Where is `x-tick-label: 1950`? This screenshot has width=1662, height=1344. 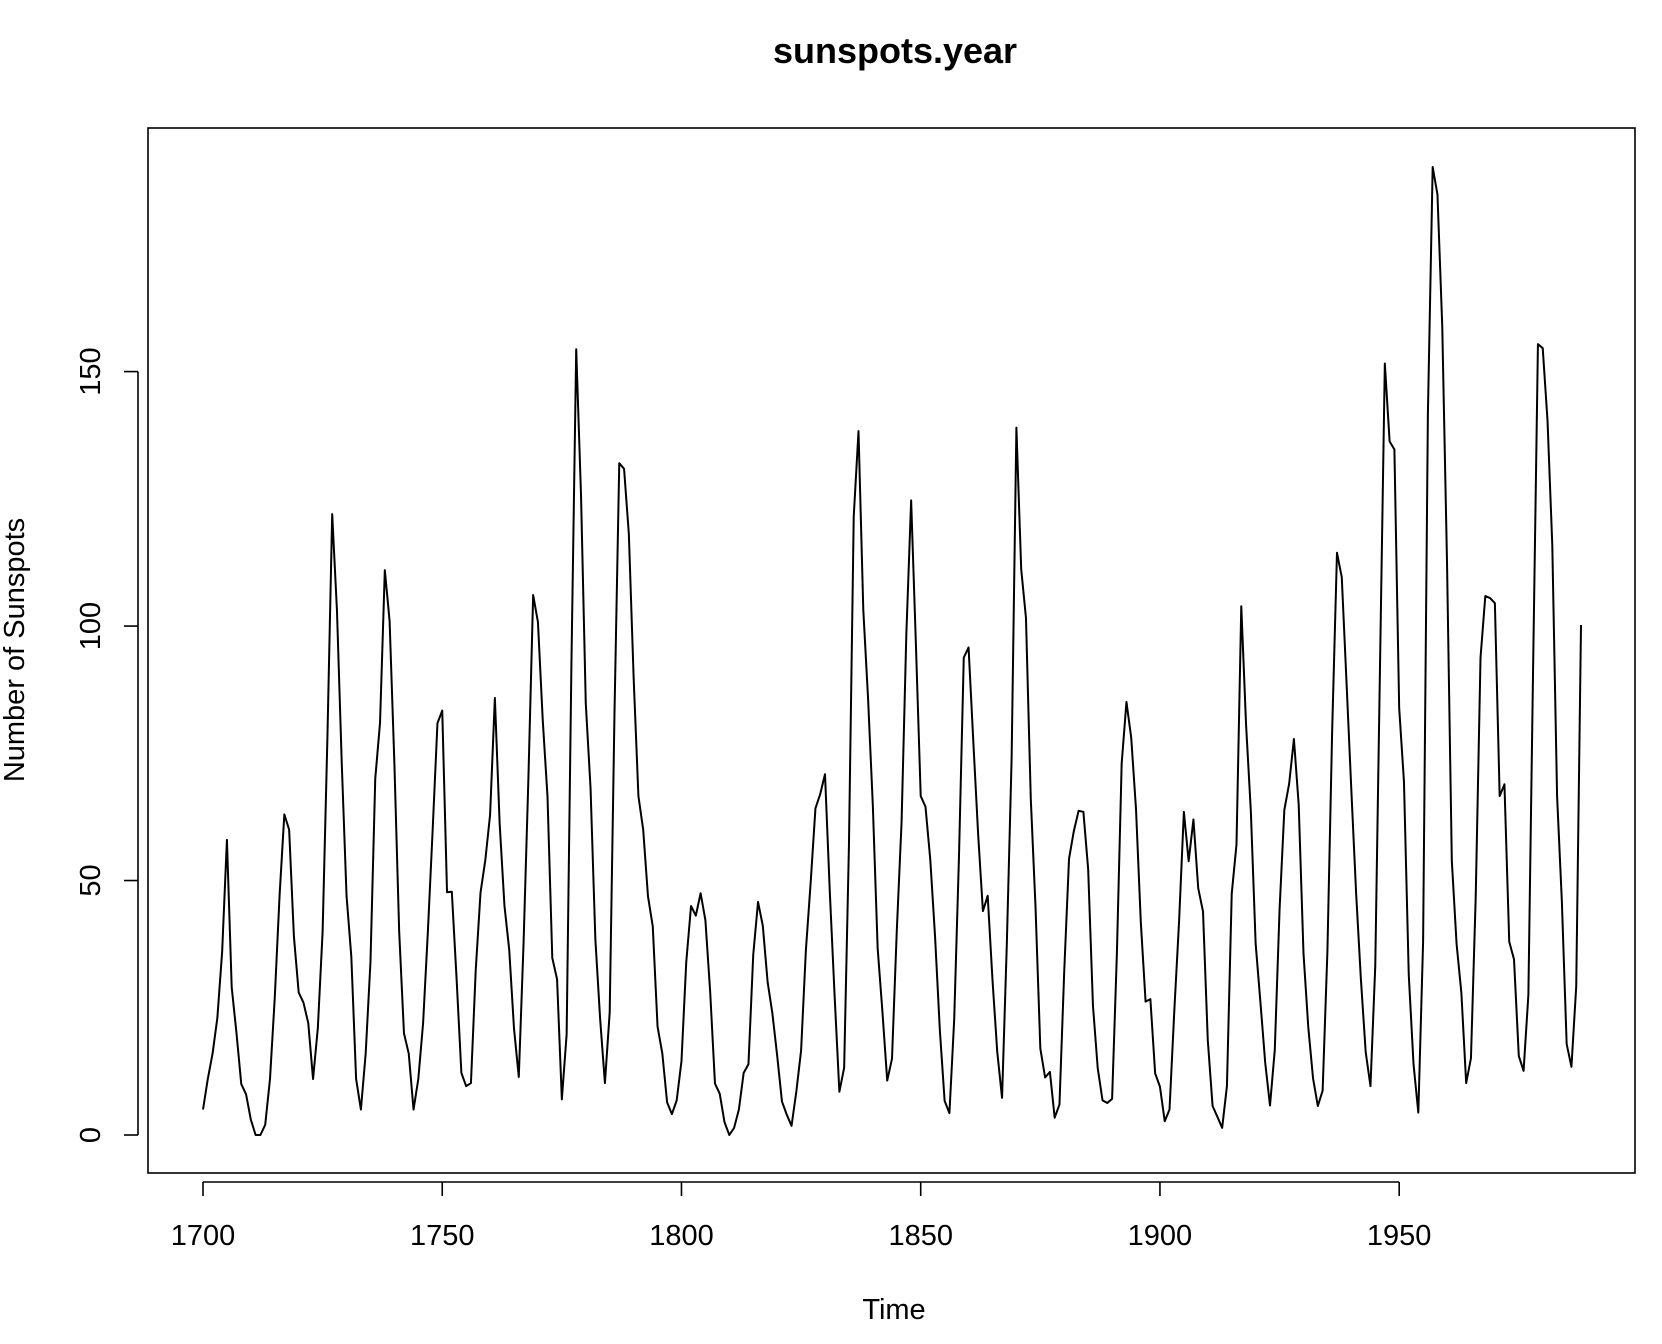
x-tick-label: 1950 is located at coordinates (1399, 1236).